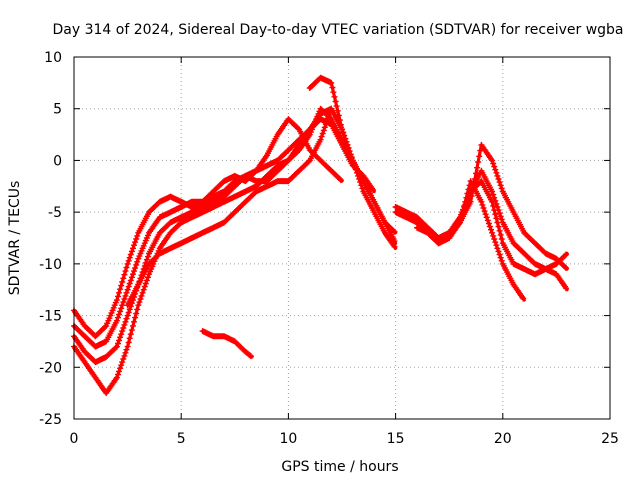 The image size is (640, 480). What do you see at coordinates (15, 238) in the screenshot?
I see `y-axis-label: SDTVAR / TECUs` at bounding box center [15, 238].